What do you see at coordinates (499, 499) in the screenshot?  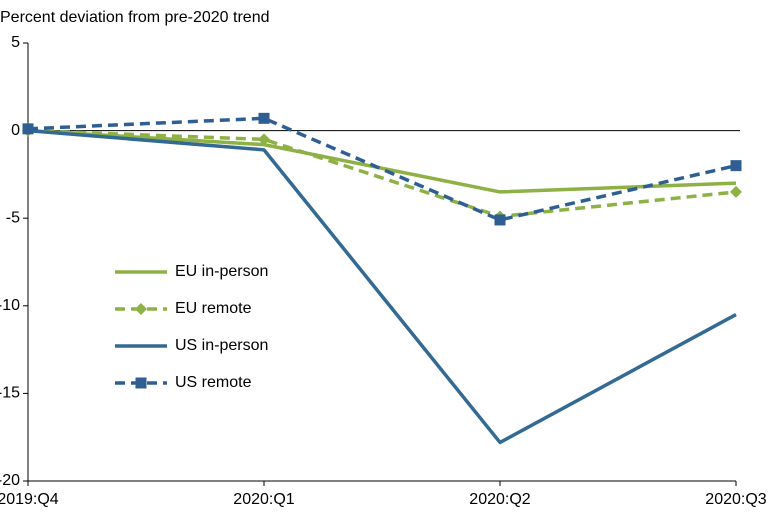 I see `x-tick-label: 2020:Q2` at bounding box center [499, 499].